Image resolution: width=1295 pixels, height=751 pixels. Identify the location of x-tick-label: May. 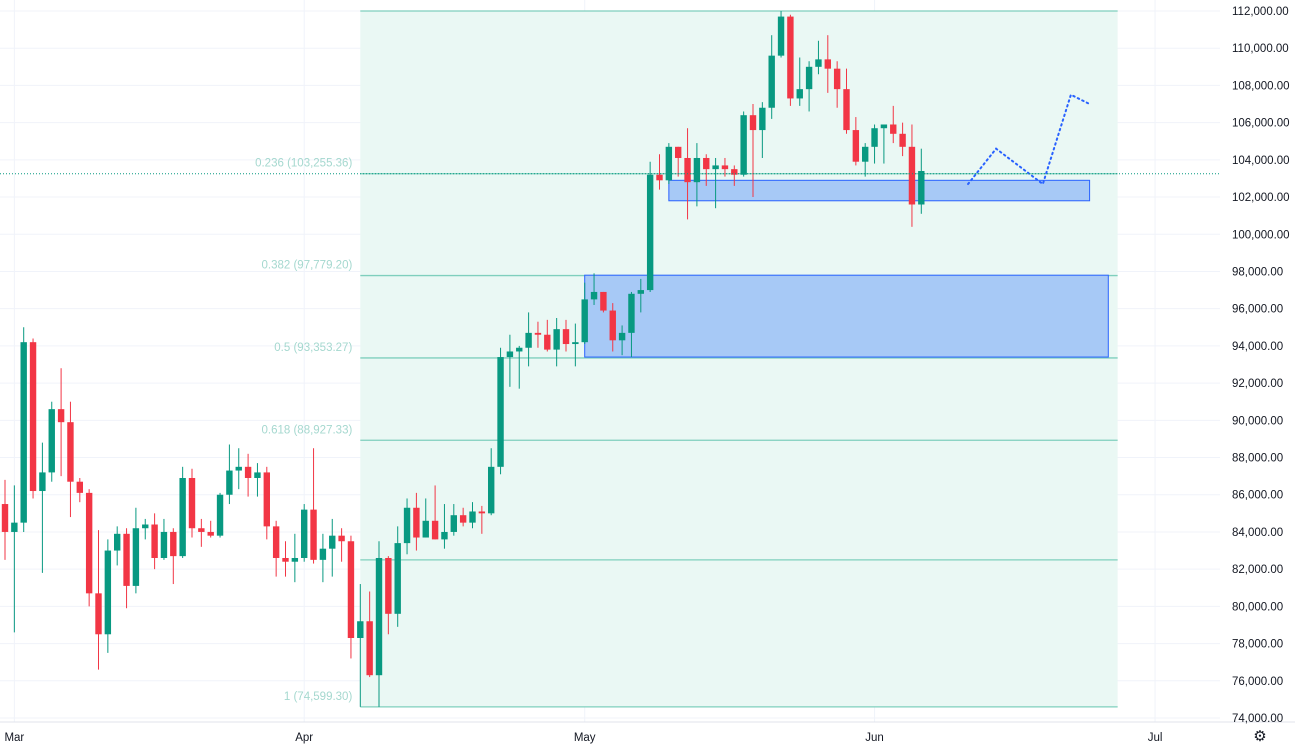
(585, 738).